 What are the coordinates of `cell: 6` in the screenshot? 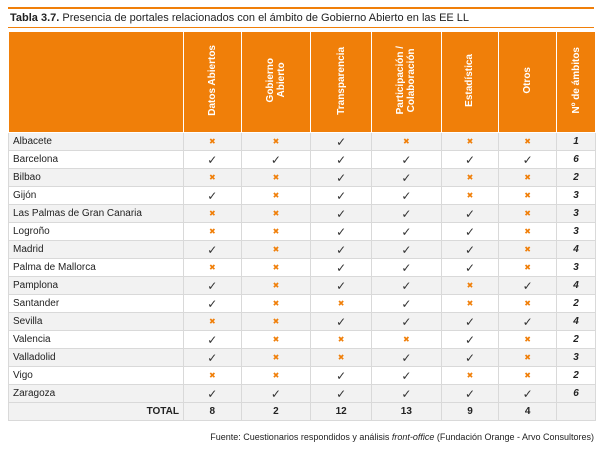 It's located at (576, 393).